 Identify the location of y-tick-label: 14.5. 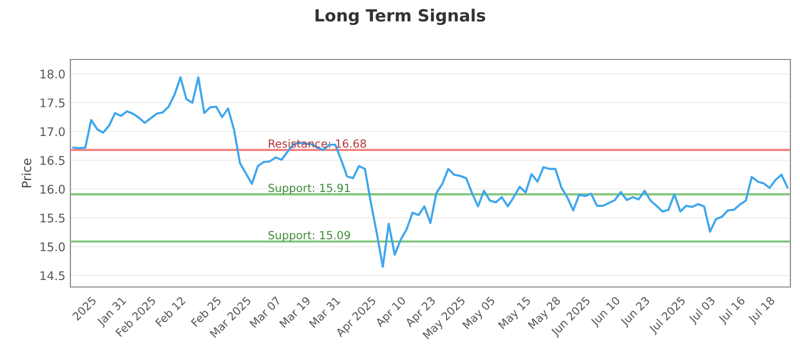
(52, 275).